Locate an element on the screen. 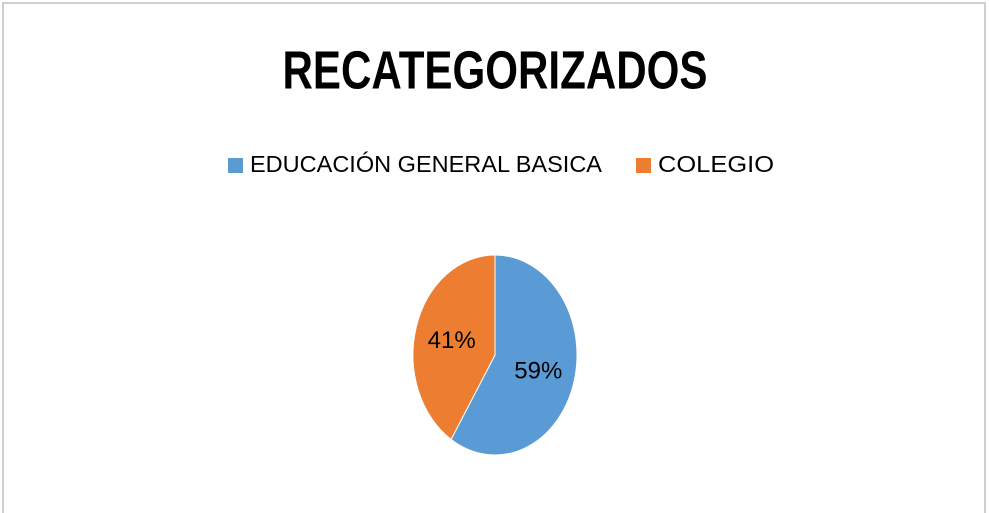  data-label: 41% is located at coordinates (452, 340).